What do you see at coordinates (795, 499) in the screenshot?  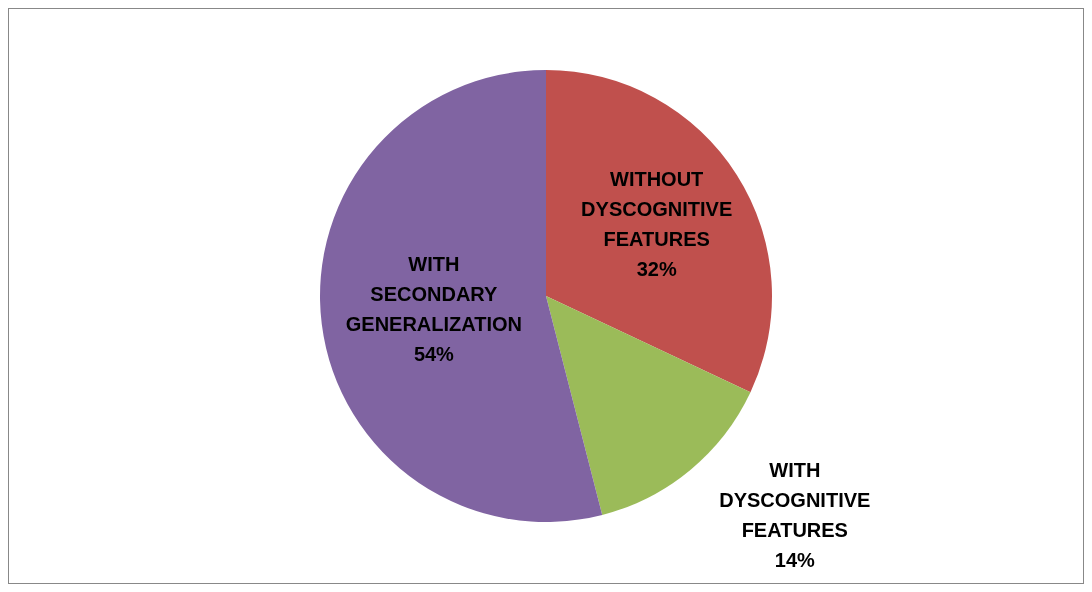 I see `slice-label: WITH DYSCOGNITIVE FEATURES` at bounding box center [795, 499].